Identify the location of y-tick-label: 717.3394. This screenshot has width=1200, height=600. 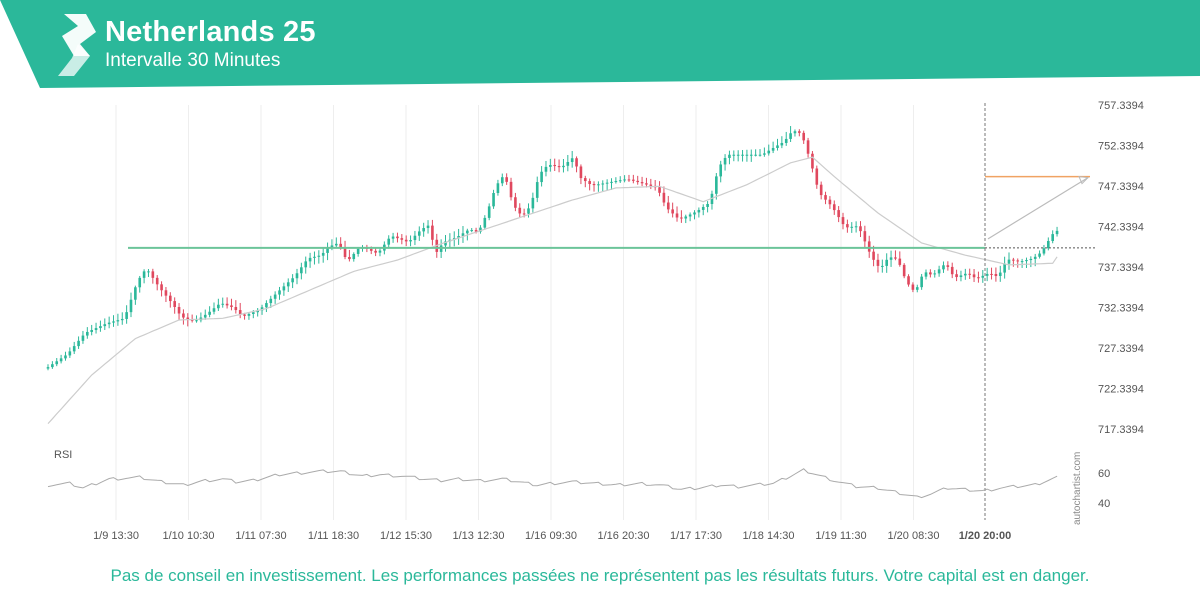
(1121, 430).